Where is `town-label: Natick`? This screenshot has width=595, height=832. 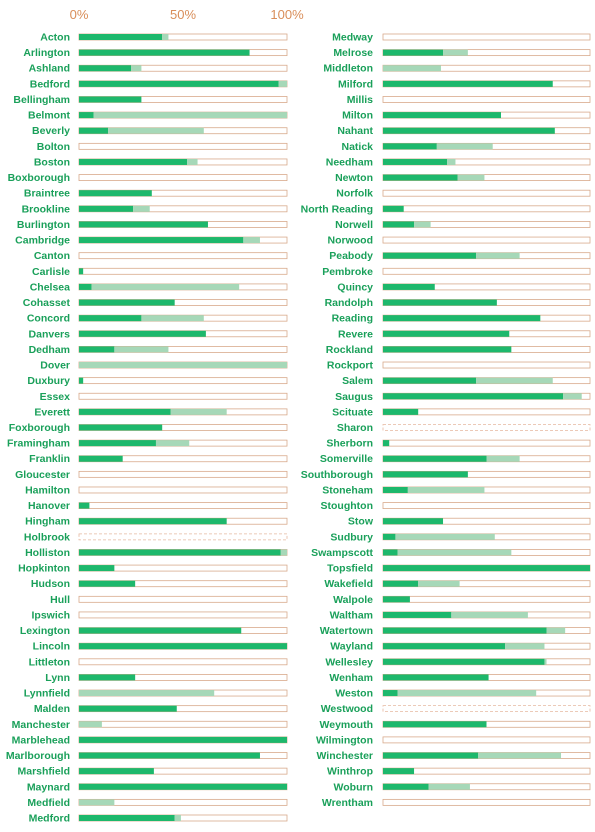 town-label: Natick is located at coordinates (357, 147).